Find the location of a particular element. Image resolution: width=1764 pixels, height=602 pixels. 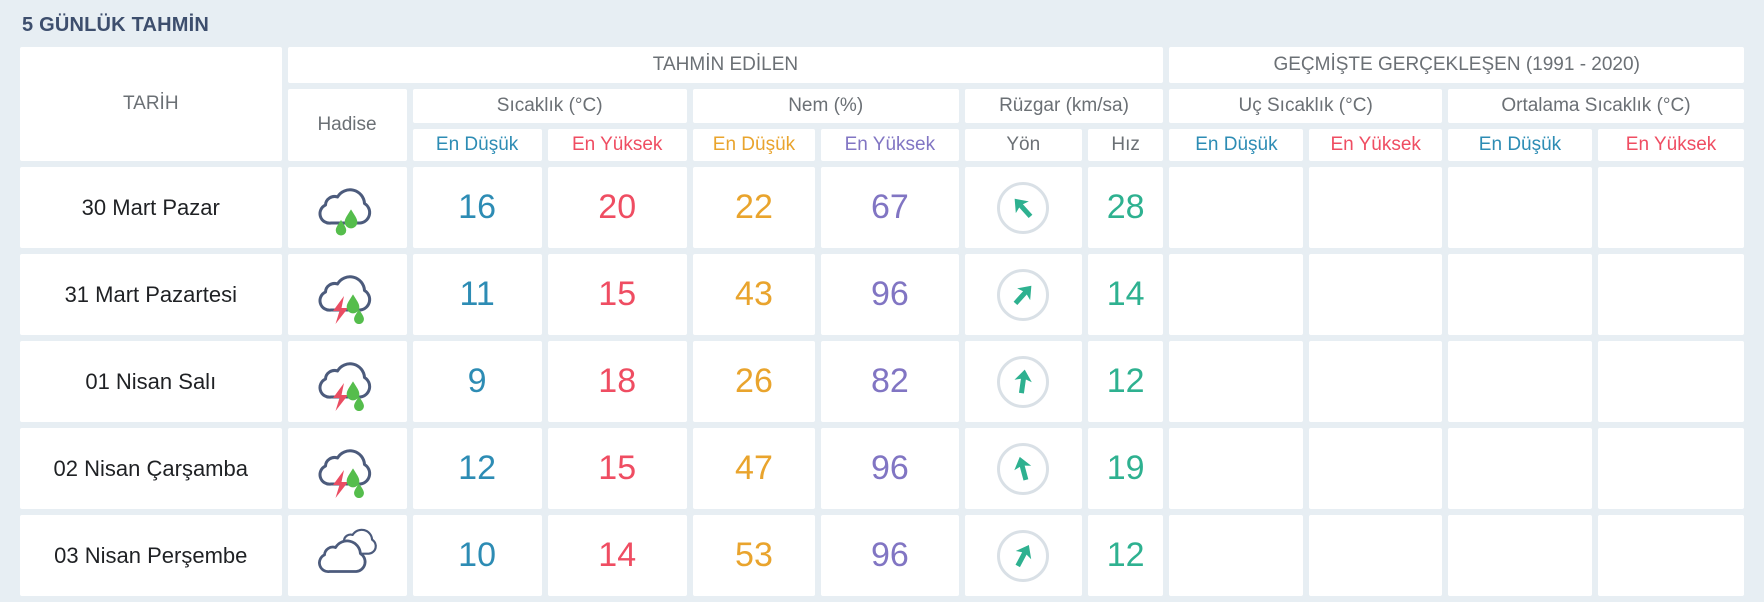

col-header-date: TARİH is located at coordinates (151, 104).